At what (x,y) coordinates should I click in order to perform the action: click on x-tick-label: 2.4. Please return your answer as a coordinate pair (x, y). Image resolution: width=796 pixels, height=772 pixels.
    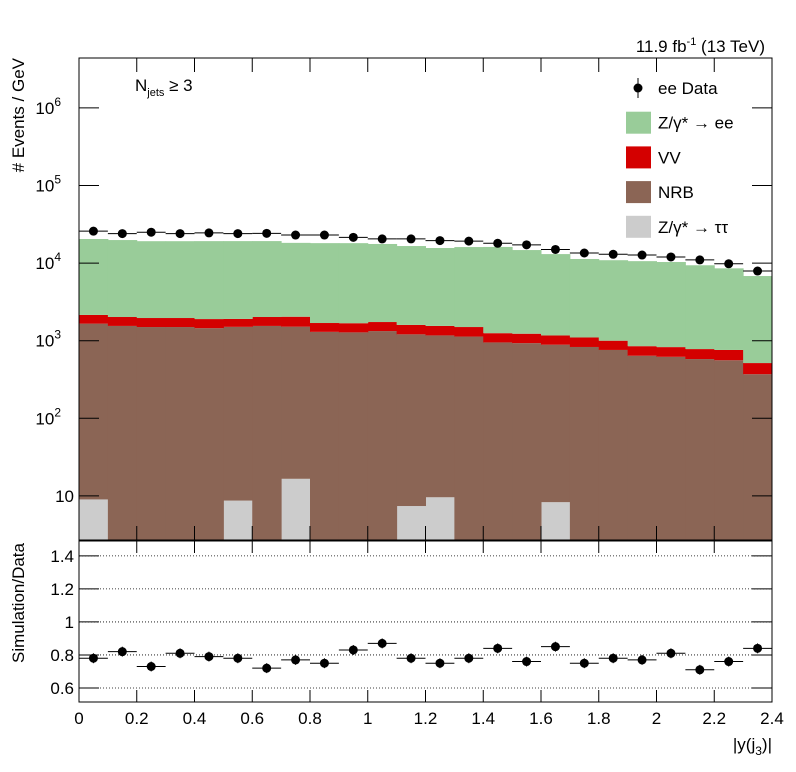
    Looking at the image, I should click on (772, 718).